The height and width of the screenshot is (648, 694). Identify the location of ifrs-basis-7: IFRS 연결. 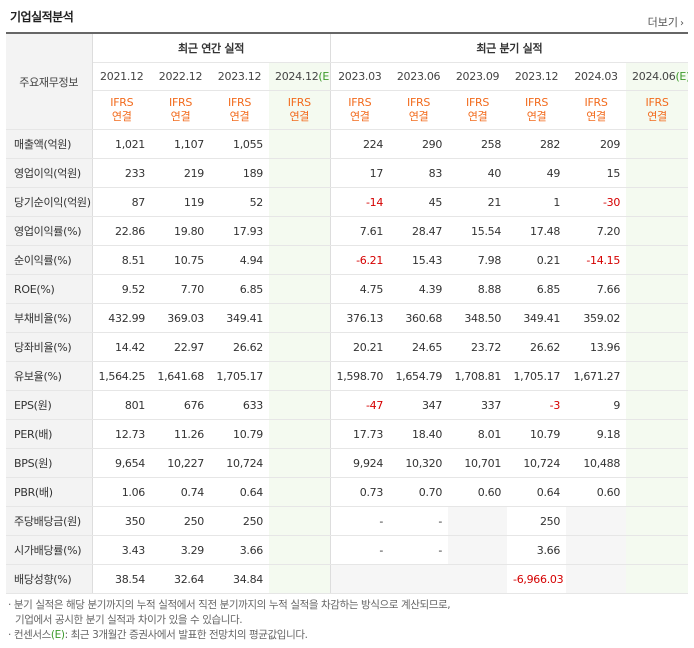
(537, 110).